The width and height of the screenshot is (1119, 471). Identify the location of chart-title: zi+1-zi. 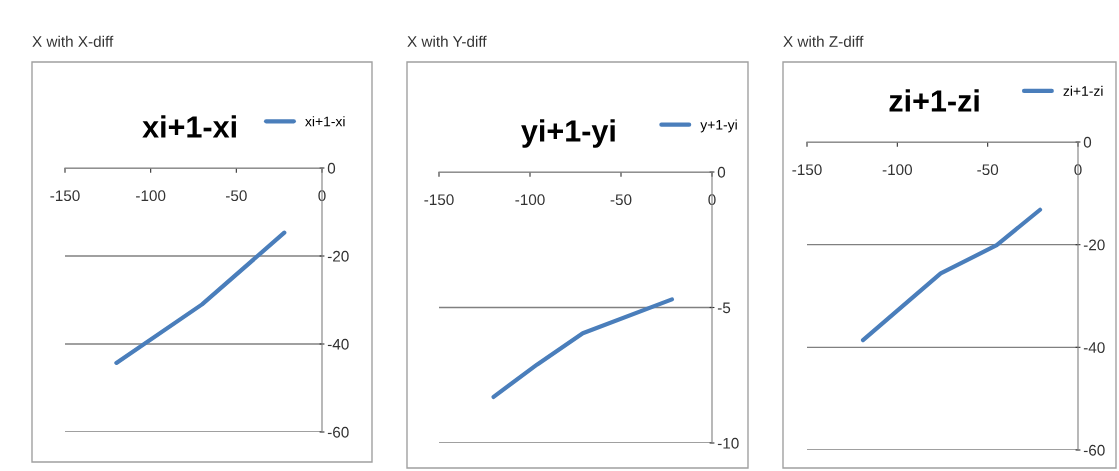
(934, 100).